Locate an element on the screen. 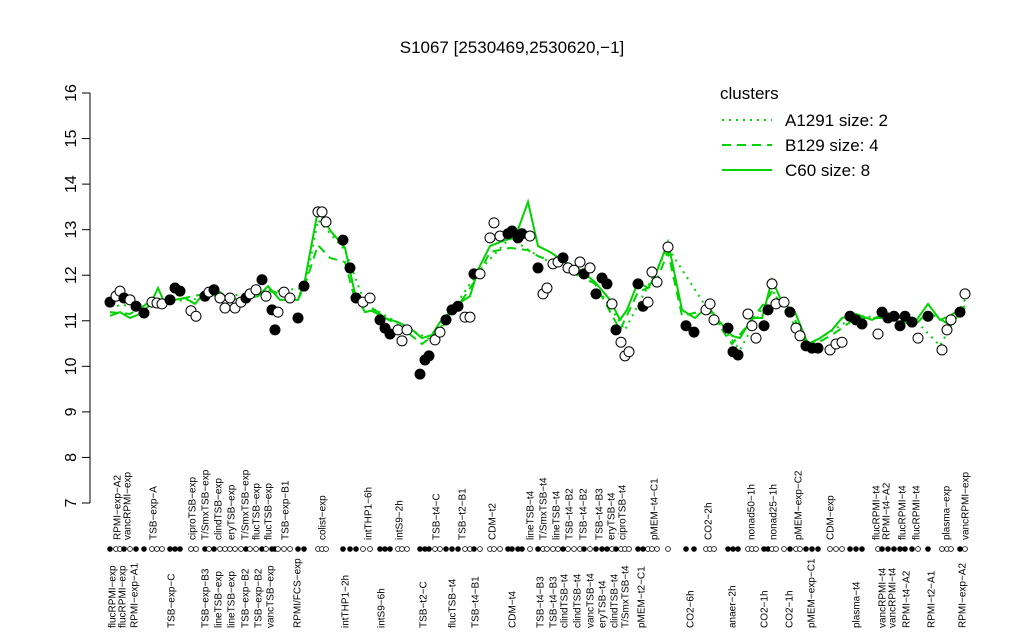 The height and width of the screenshot is (640, 1024). x-tick-label: intTHP1−6h is located at coordinates (369, 513).